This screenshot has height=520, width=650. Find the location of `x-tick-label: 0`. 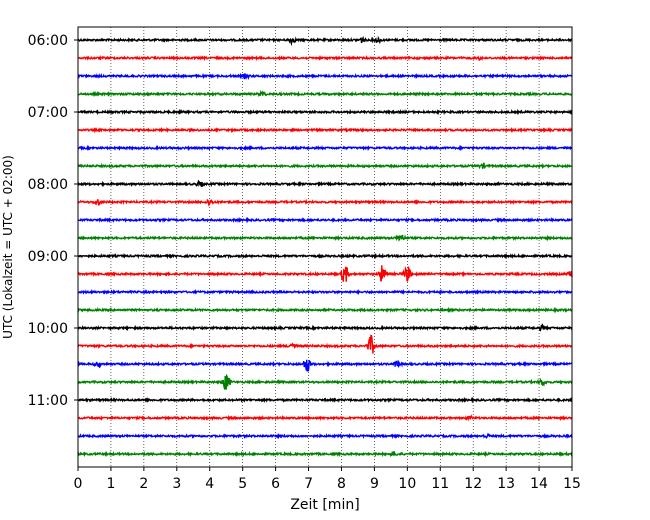

x-tick-label: 0 is located at coordinates (78, 484).